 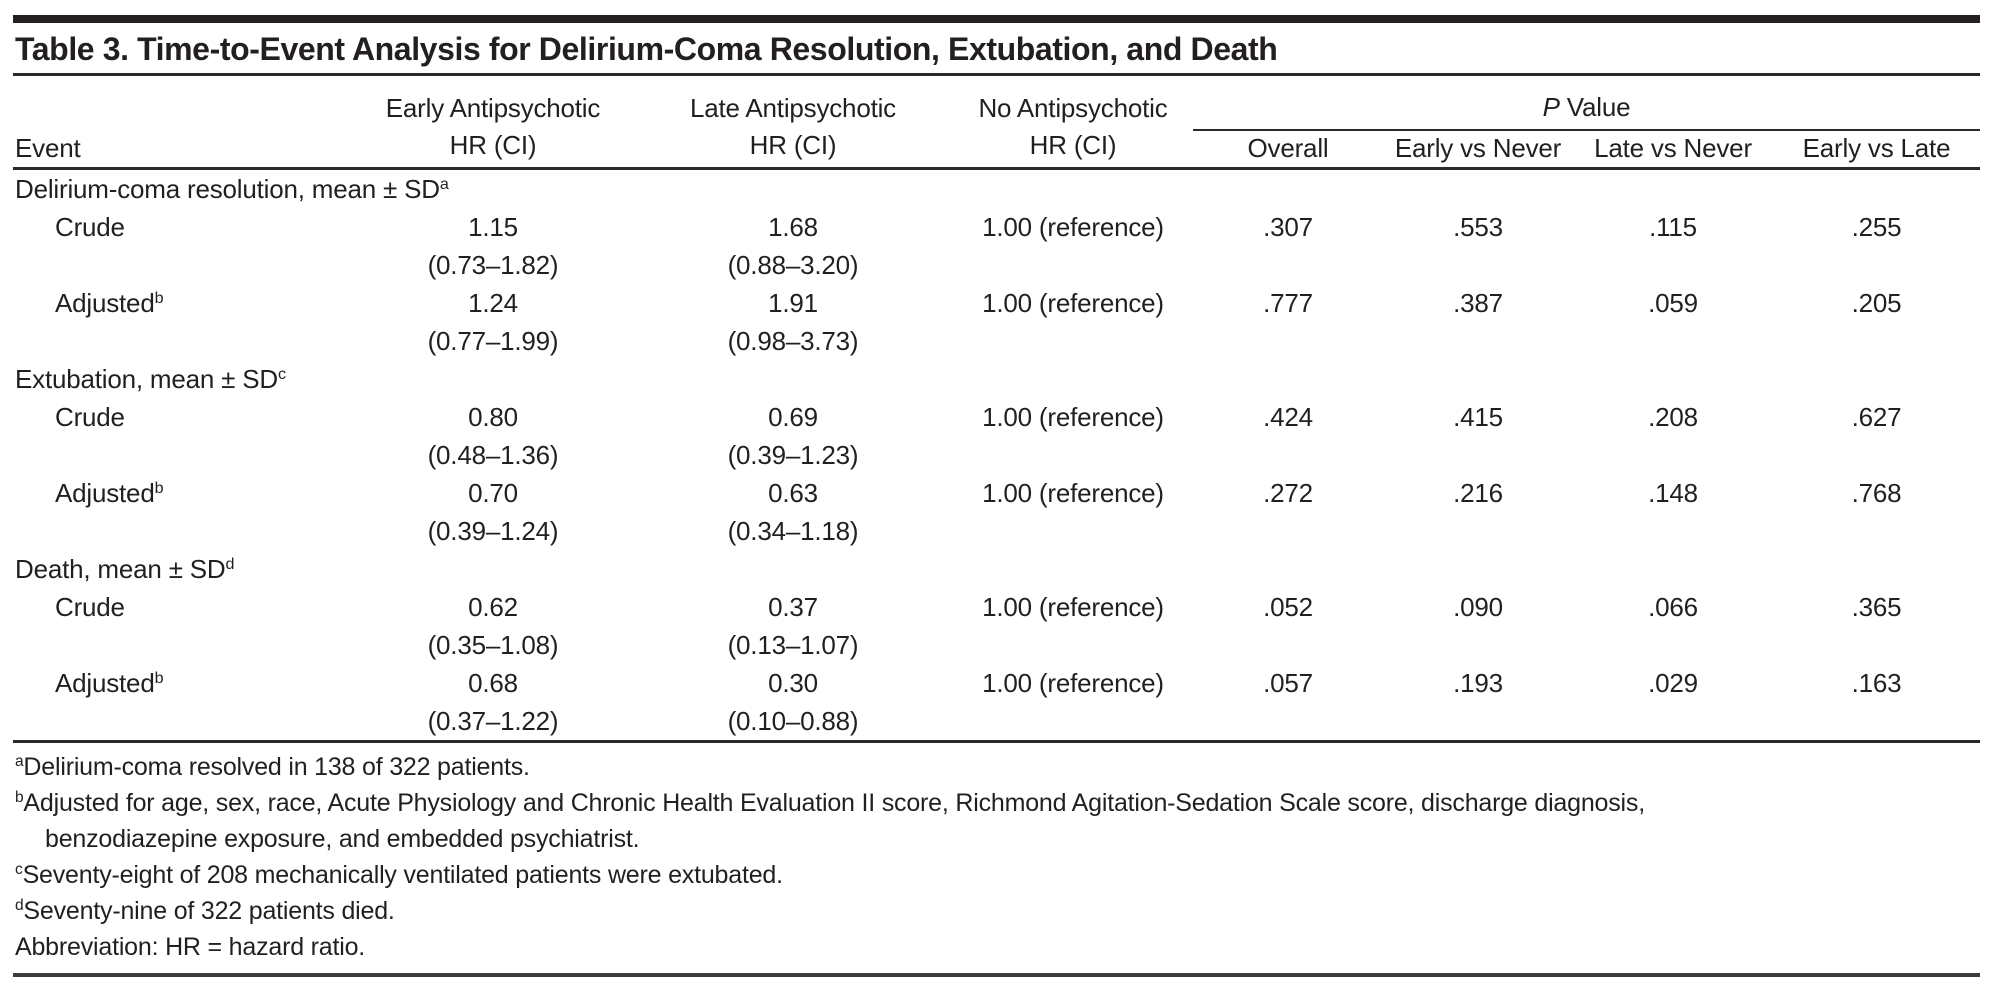 I want to click on hr-cell-early: 0.62 (0.35–1.08), so click(x=493, y=626).